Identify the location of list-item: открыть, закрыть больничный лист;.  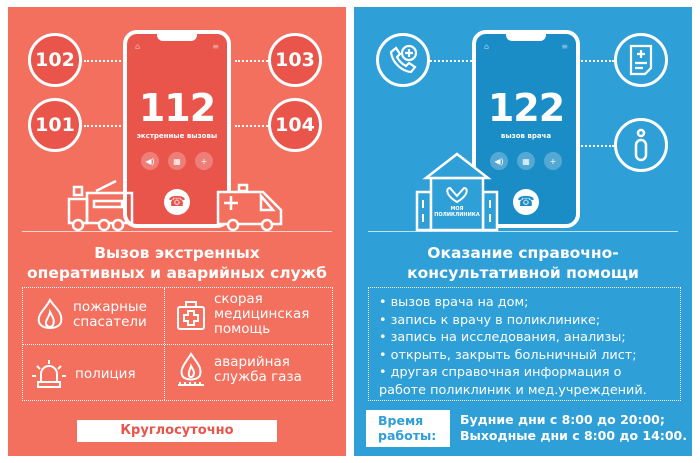
(524, 356).